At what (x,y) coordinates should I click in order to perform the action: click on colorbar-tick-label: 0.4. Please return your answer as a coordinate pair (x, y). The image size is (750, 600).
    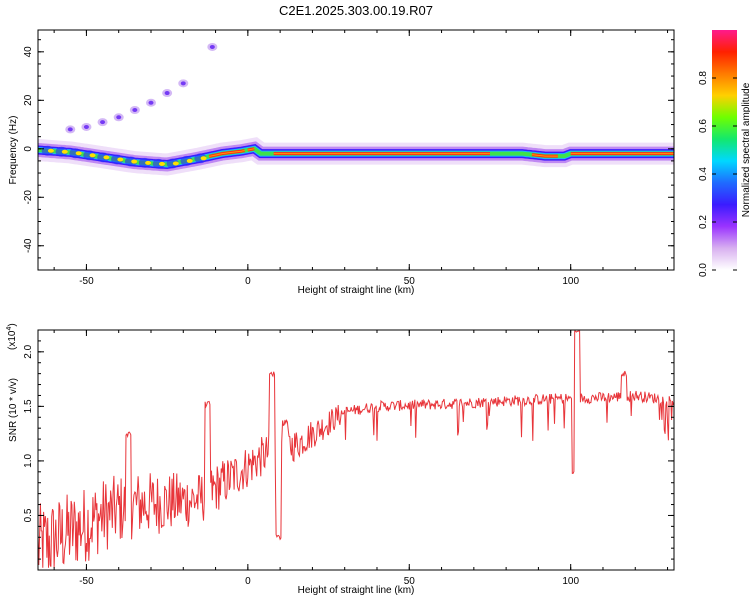
    Looking at the image, I should click on (703, 174).